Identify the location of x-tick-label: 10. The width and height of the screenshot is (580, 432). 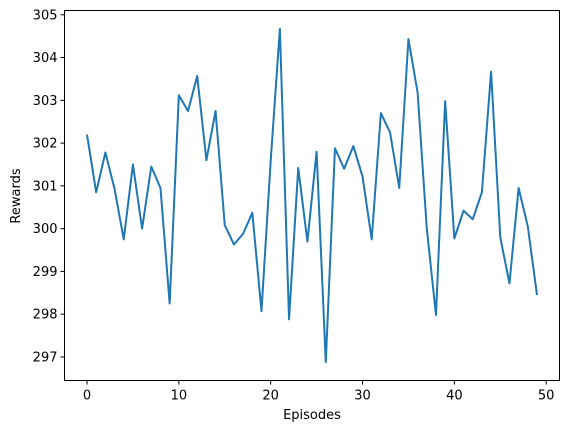
(179, 396).